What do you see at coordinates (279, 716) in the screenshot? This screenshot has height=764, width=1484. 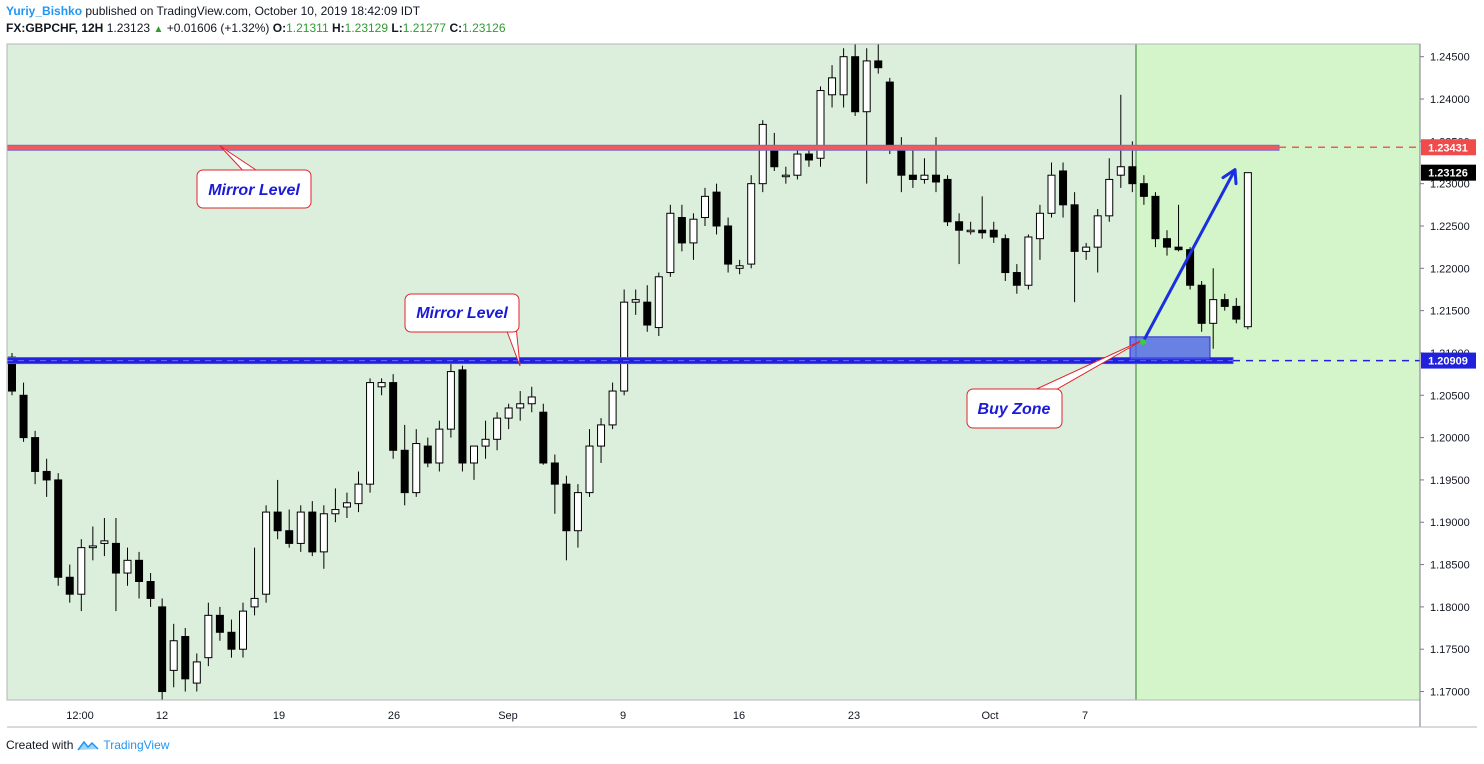 I see `time-tick-label: 19` at bounding box center [279, 716].